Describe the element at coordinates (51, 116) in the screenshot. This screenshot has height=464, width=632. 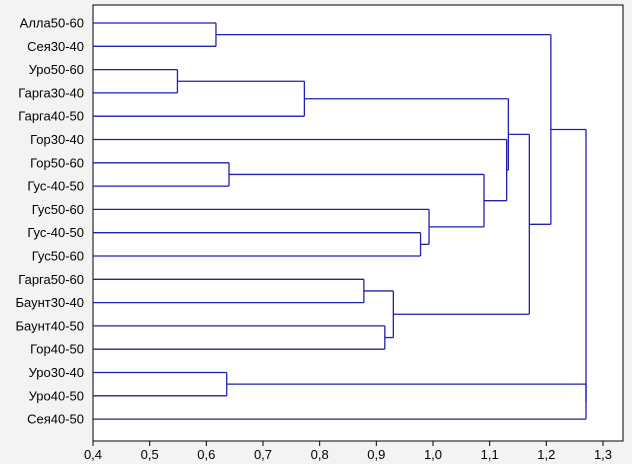
I see `leaf-label: Гарга40-50` at that location.